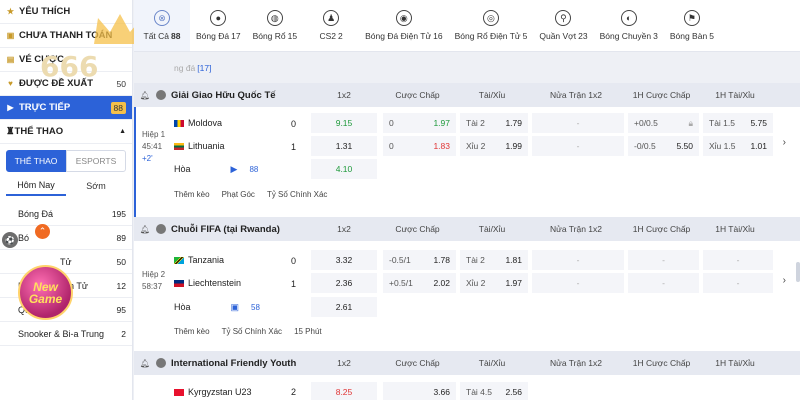  I want to click on tab-volleyball: ◐ Bóng Chuyền 3, so click(629, 25).